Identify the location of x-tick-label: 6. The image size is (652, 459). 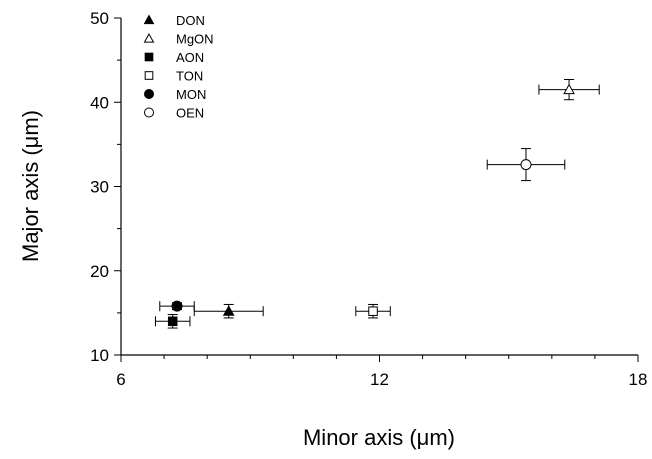
(120, 379).